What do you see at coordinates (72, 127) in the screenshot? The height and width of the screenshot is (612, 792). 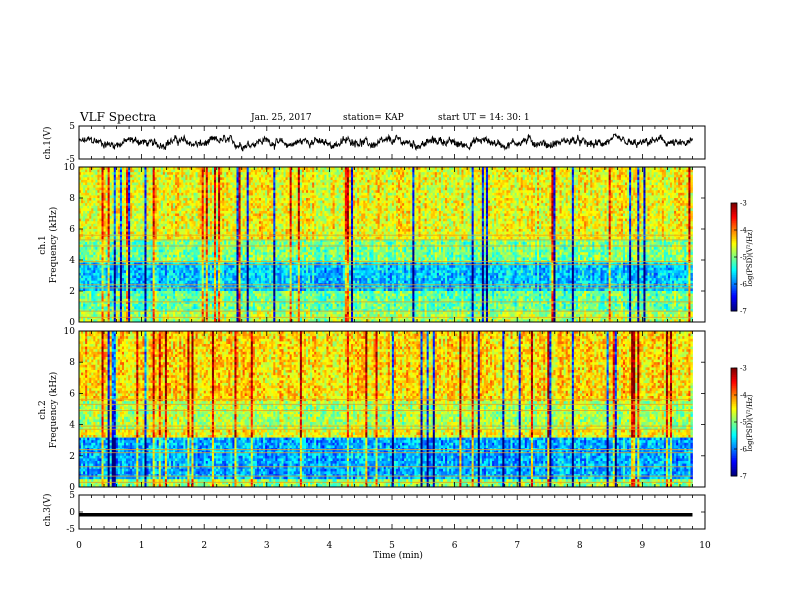 I see `ch1-waveform-ytick-label: 5` at bounding box center [72, 127].